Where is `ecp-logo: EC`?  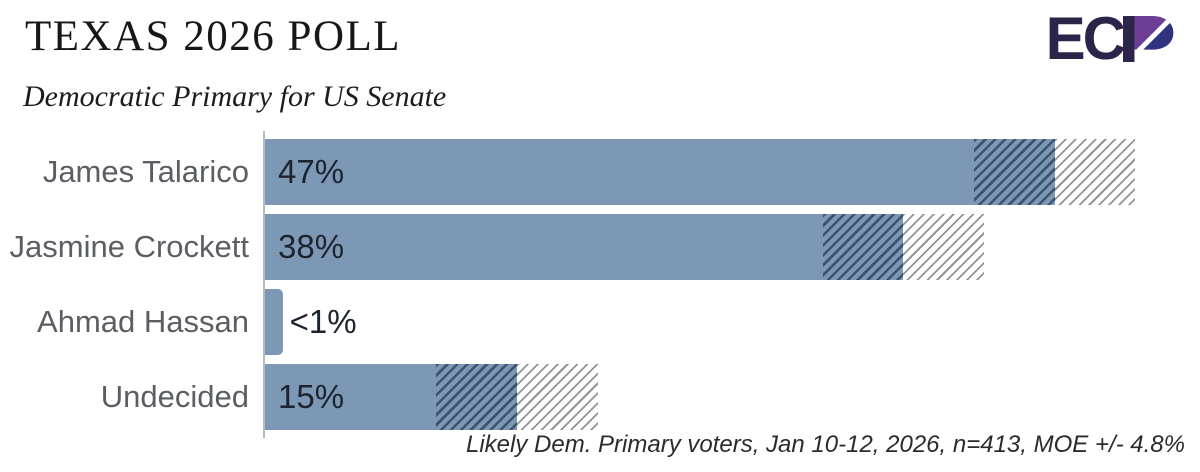
ecp-logo: EC is located at coordinates (1110, 38).